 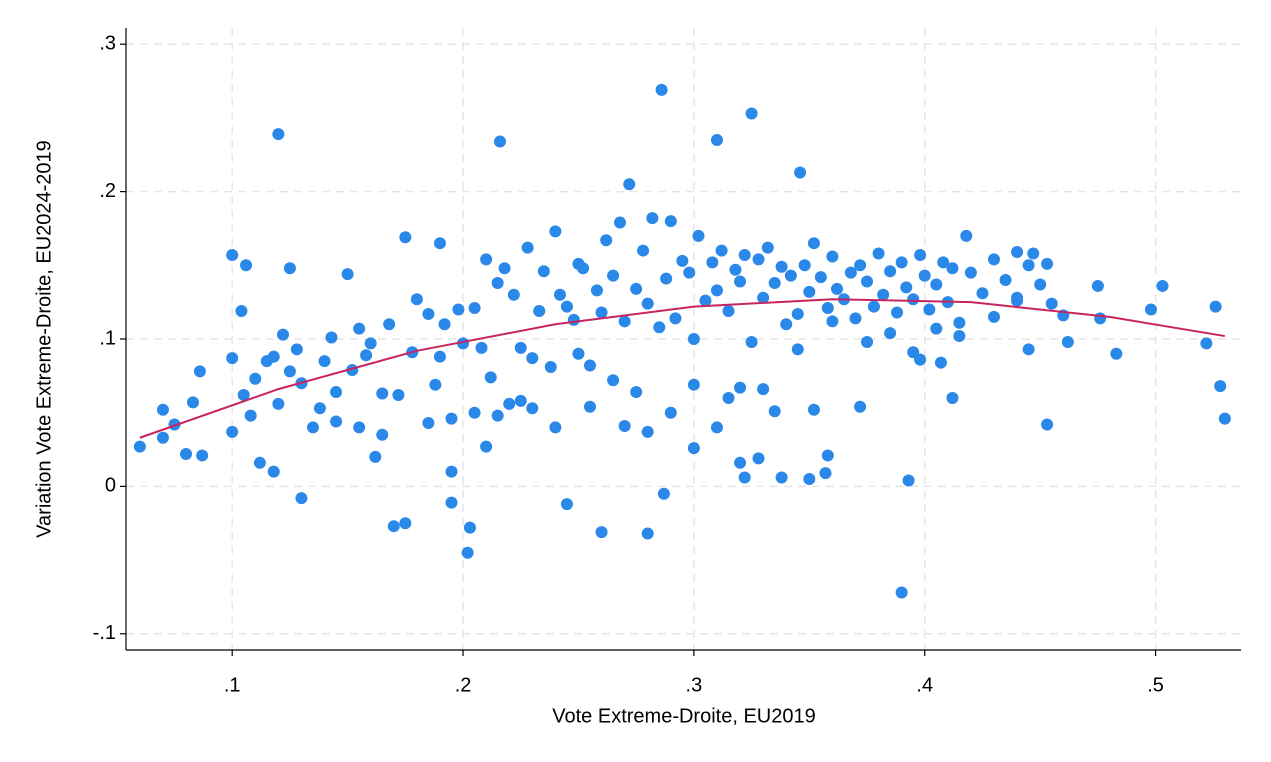 What do you see at coordinates (104, 633) in the screenshot?
I see `y-tick-label: -.1` at bounding box center [104, 633].